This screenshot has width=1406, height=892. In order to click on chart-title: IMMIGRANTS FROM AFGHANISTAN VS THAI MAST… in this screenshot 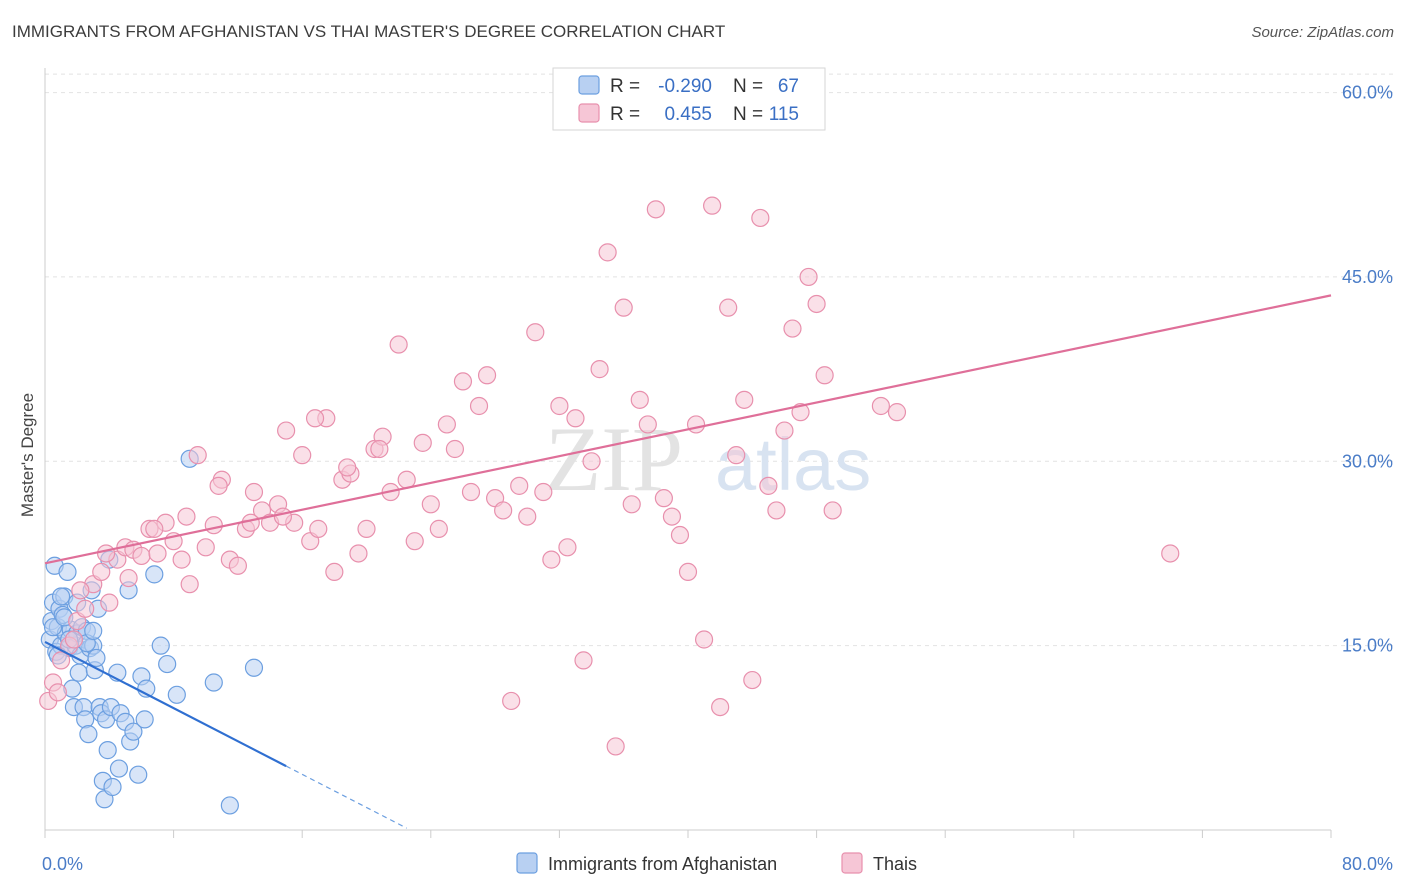, I will do `click(369, 31)`.